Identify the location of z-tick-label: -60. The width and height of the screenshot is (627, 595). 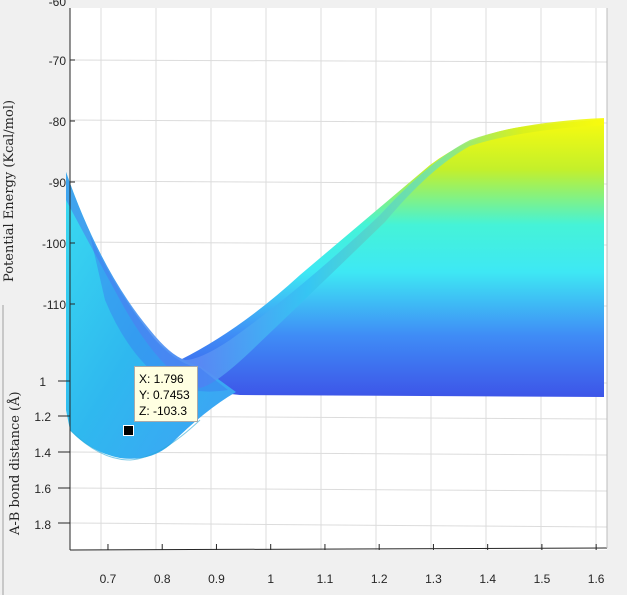
(58, 4).